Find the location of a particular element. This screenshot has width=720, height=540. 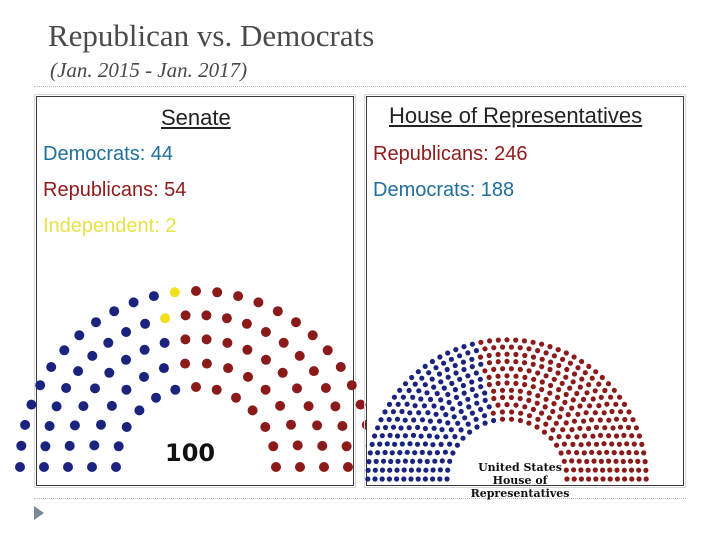

senate-total-seats: 100 is located at coordinates (190, 453).